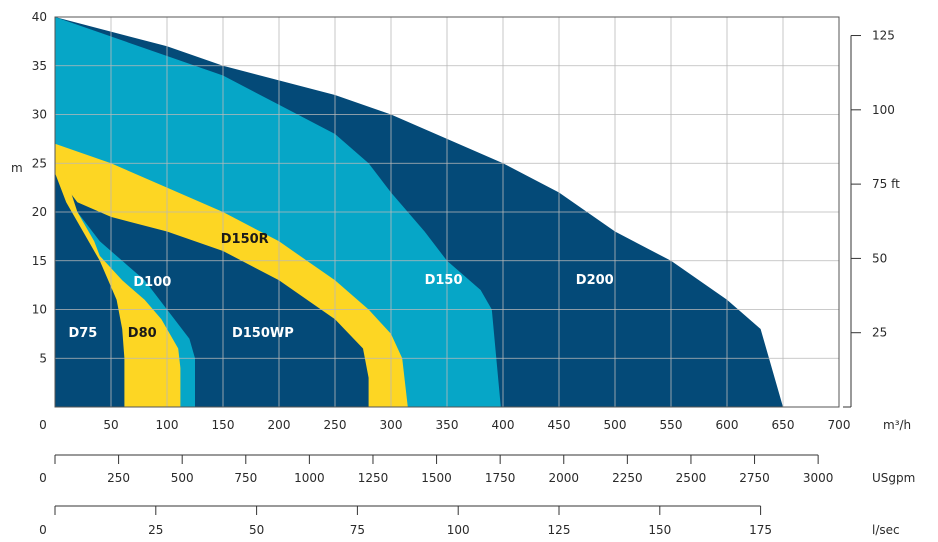 This screenshot has height=542, width=938. I want to click on secondary-tick-label: 100, so click(458, 530).